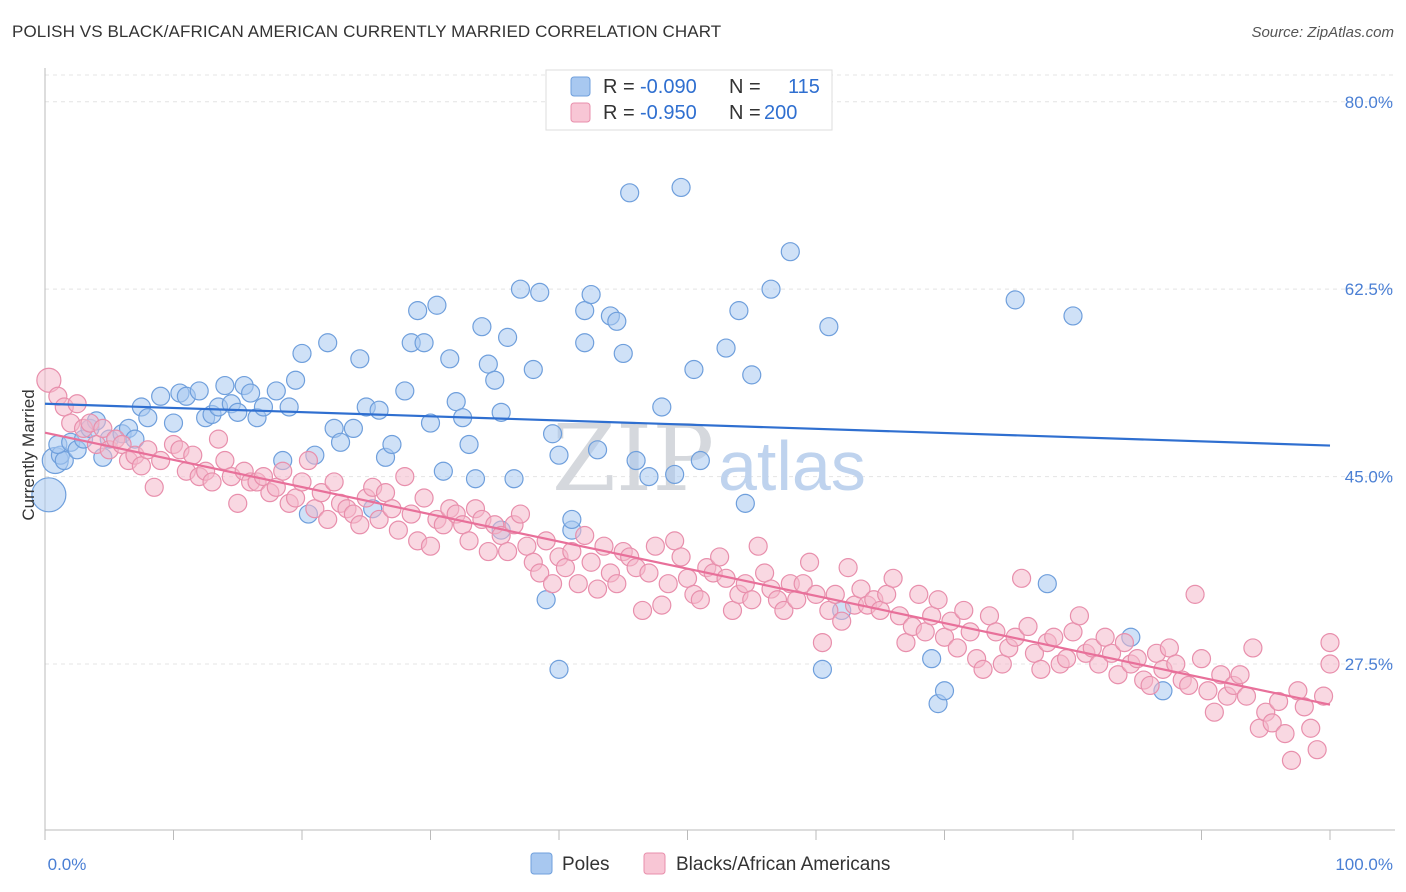 The width and height of the screenshot is (1406, 892). I want to click on source-label: Source: ZipAtlas.com, so click(1322, 32).